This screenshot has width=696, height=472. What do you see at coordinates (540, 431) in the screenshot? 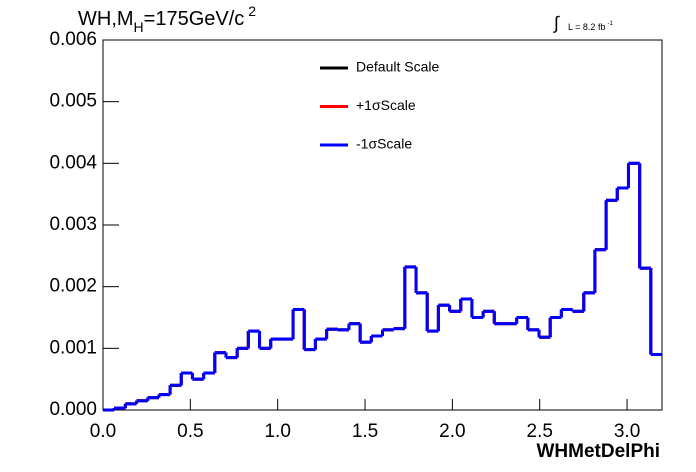
I see `x-tick-label: 2.5` at bounding box center [540, 431].